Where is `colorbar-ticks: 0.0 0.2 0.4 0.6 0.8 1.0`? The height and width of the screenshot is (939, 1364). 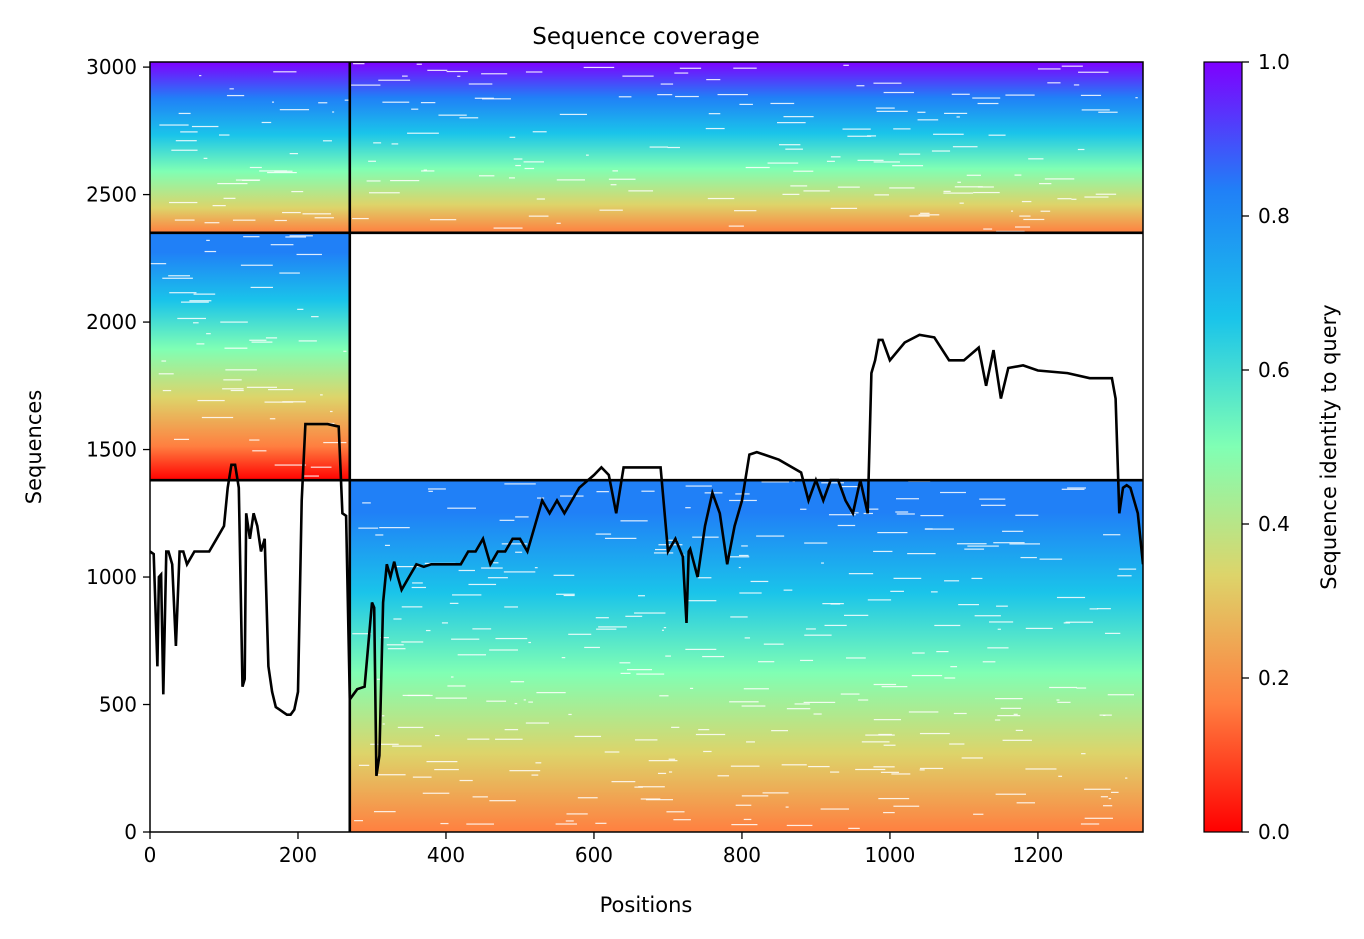
colorbar-ticks: 0.0 0.2 0.4 0.6 0.8 1.0 is located at coordinates (1266, 447).